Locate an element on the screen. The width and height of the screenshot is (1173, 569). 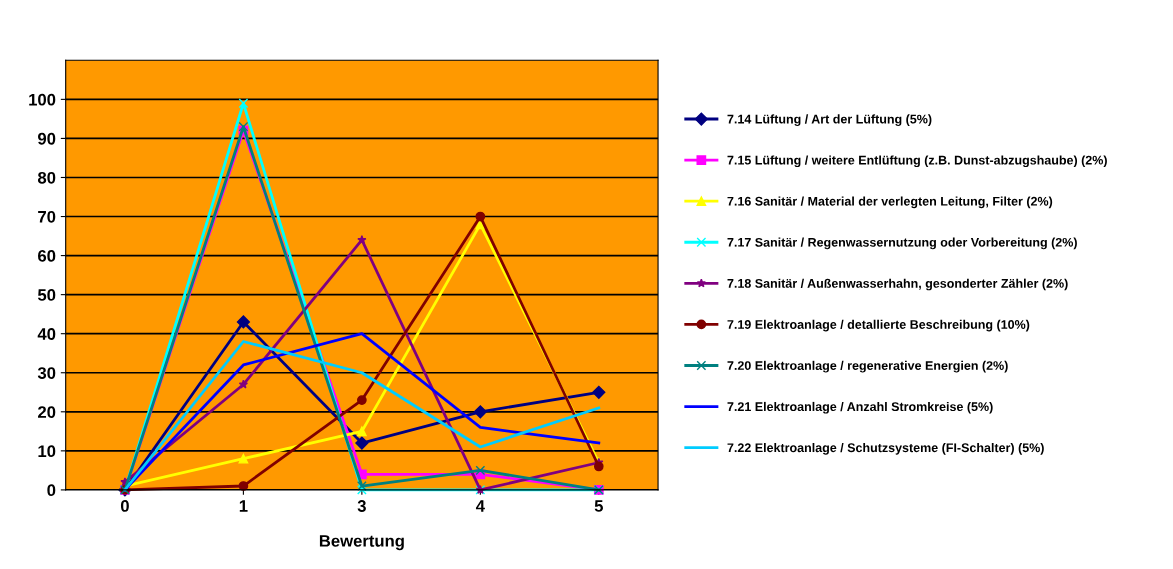
x-tick-label: 4 is located at coordinates (480, 506).